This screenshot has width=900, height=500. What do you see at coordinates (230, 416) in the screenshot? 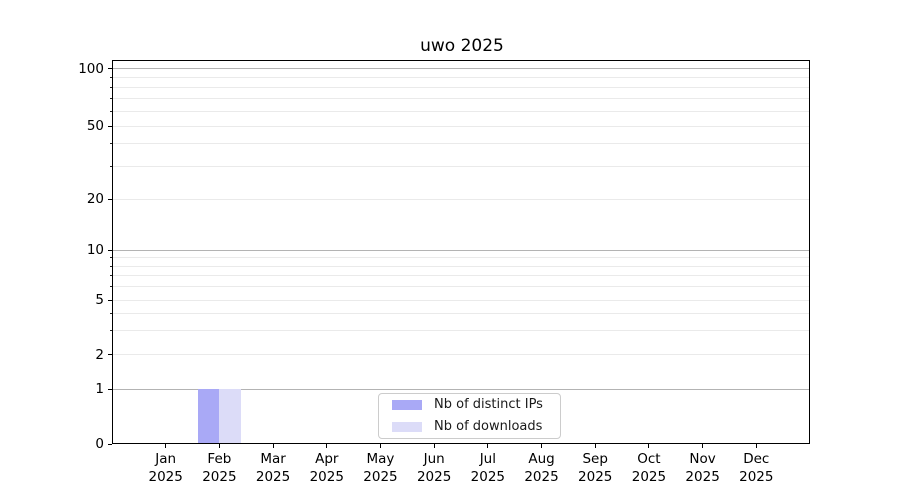
I see `bar-downloads` at bounding box center [230, 416].